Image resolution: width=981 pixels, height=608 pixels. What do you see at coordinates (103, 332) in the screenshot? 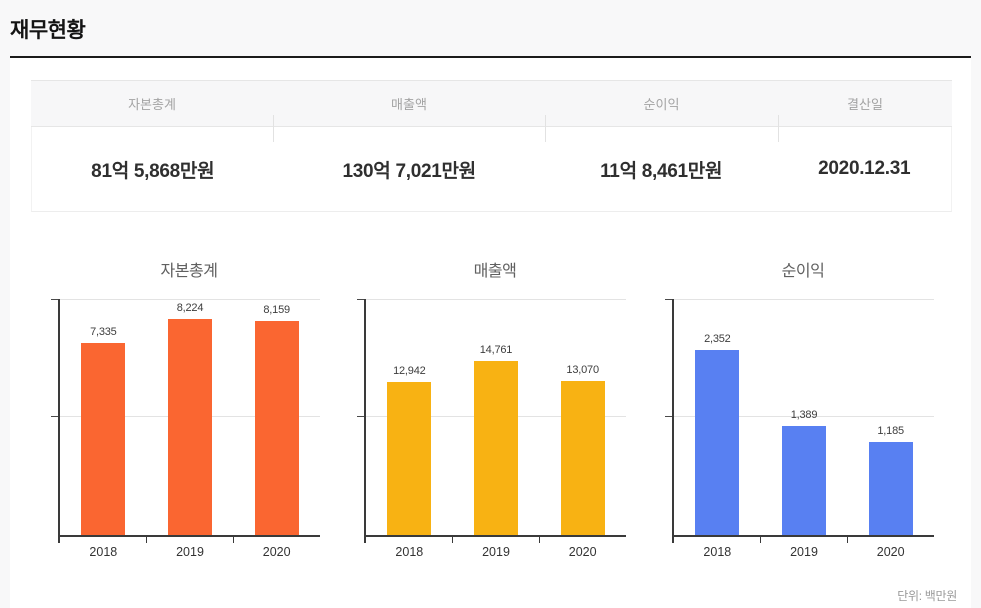
I see `bar-value-label: 7,335` at bounding box center [103, 332].